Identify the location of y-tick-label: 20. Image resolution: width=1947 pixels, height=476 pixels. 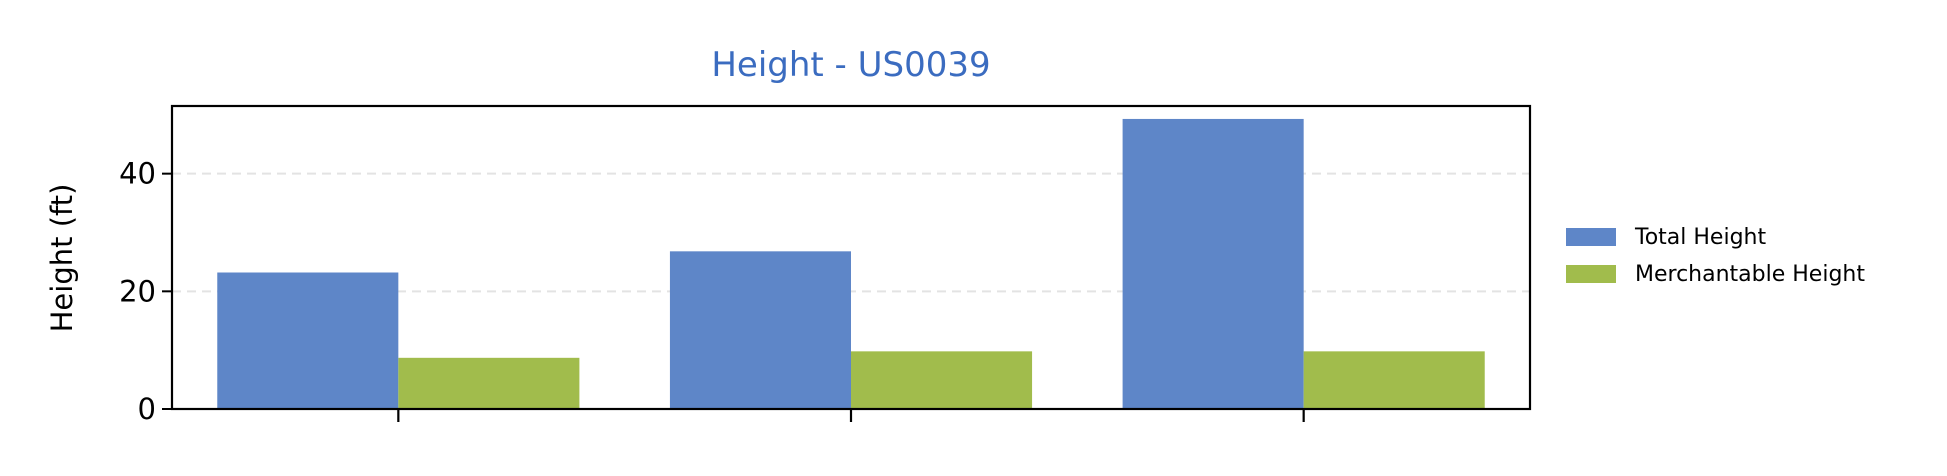
(137, 291).